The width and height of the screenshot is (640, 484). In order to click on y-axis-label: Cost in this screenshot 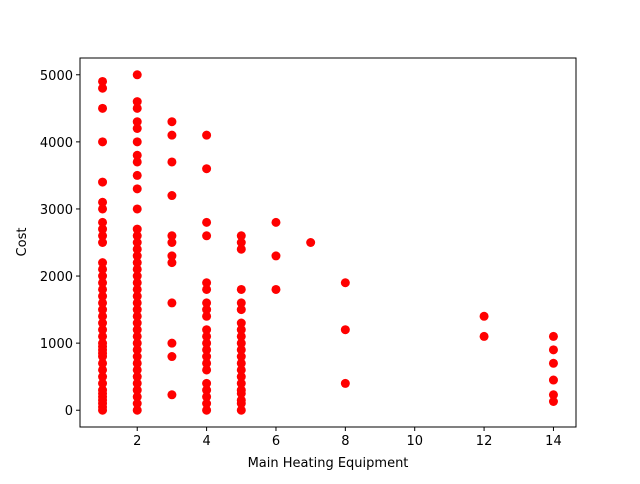, I will do `click(22, 242)`.